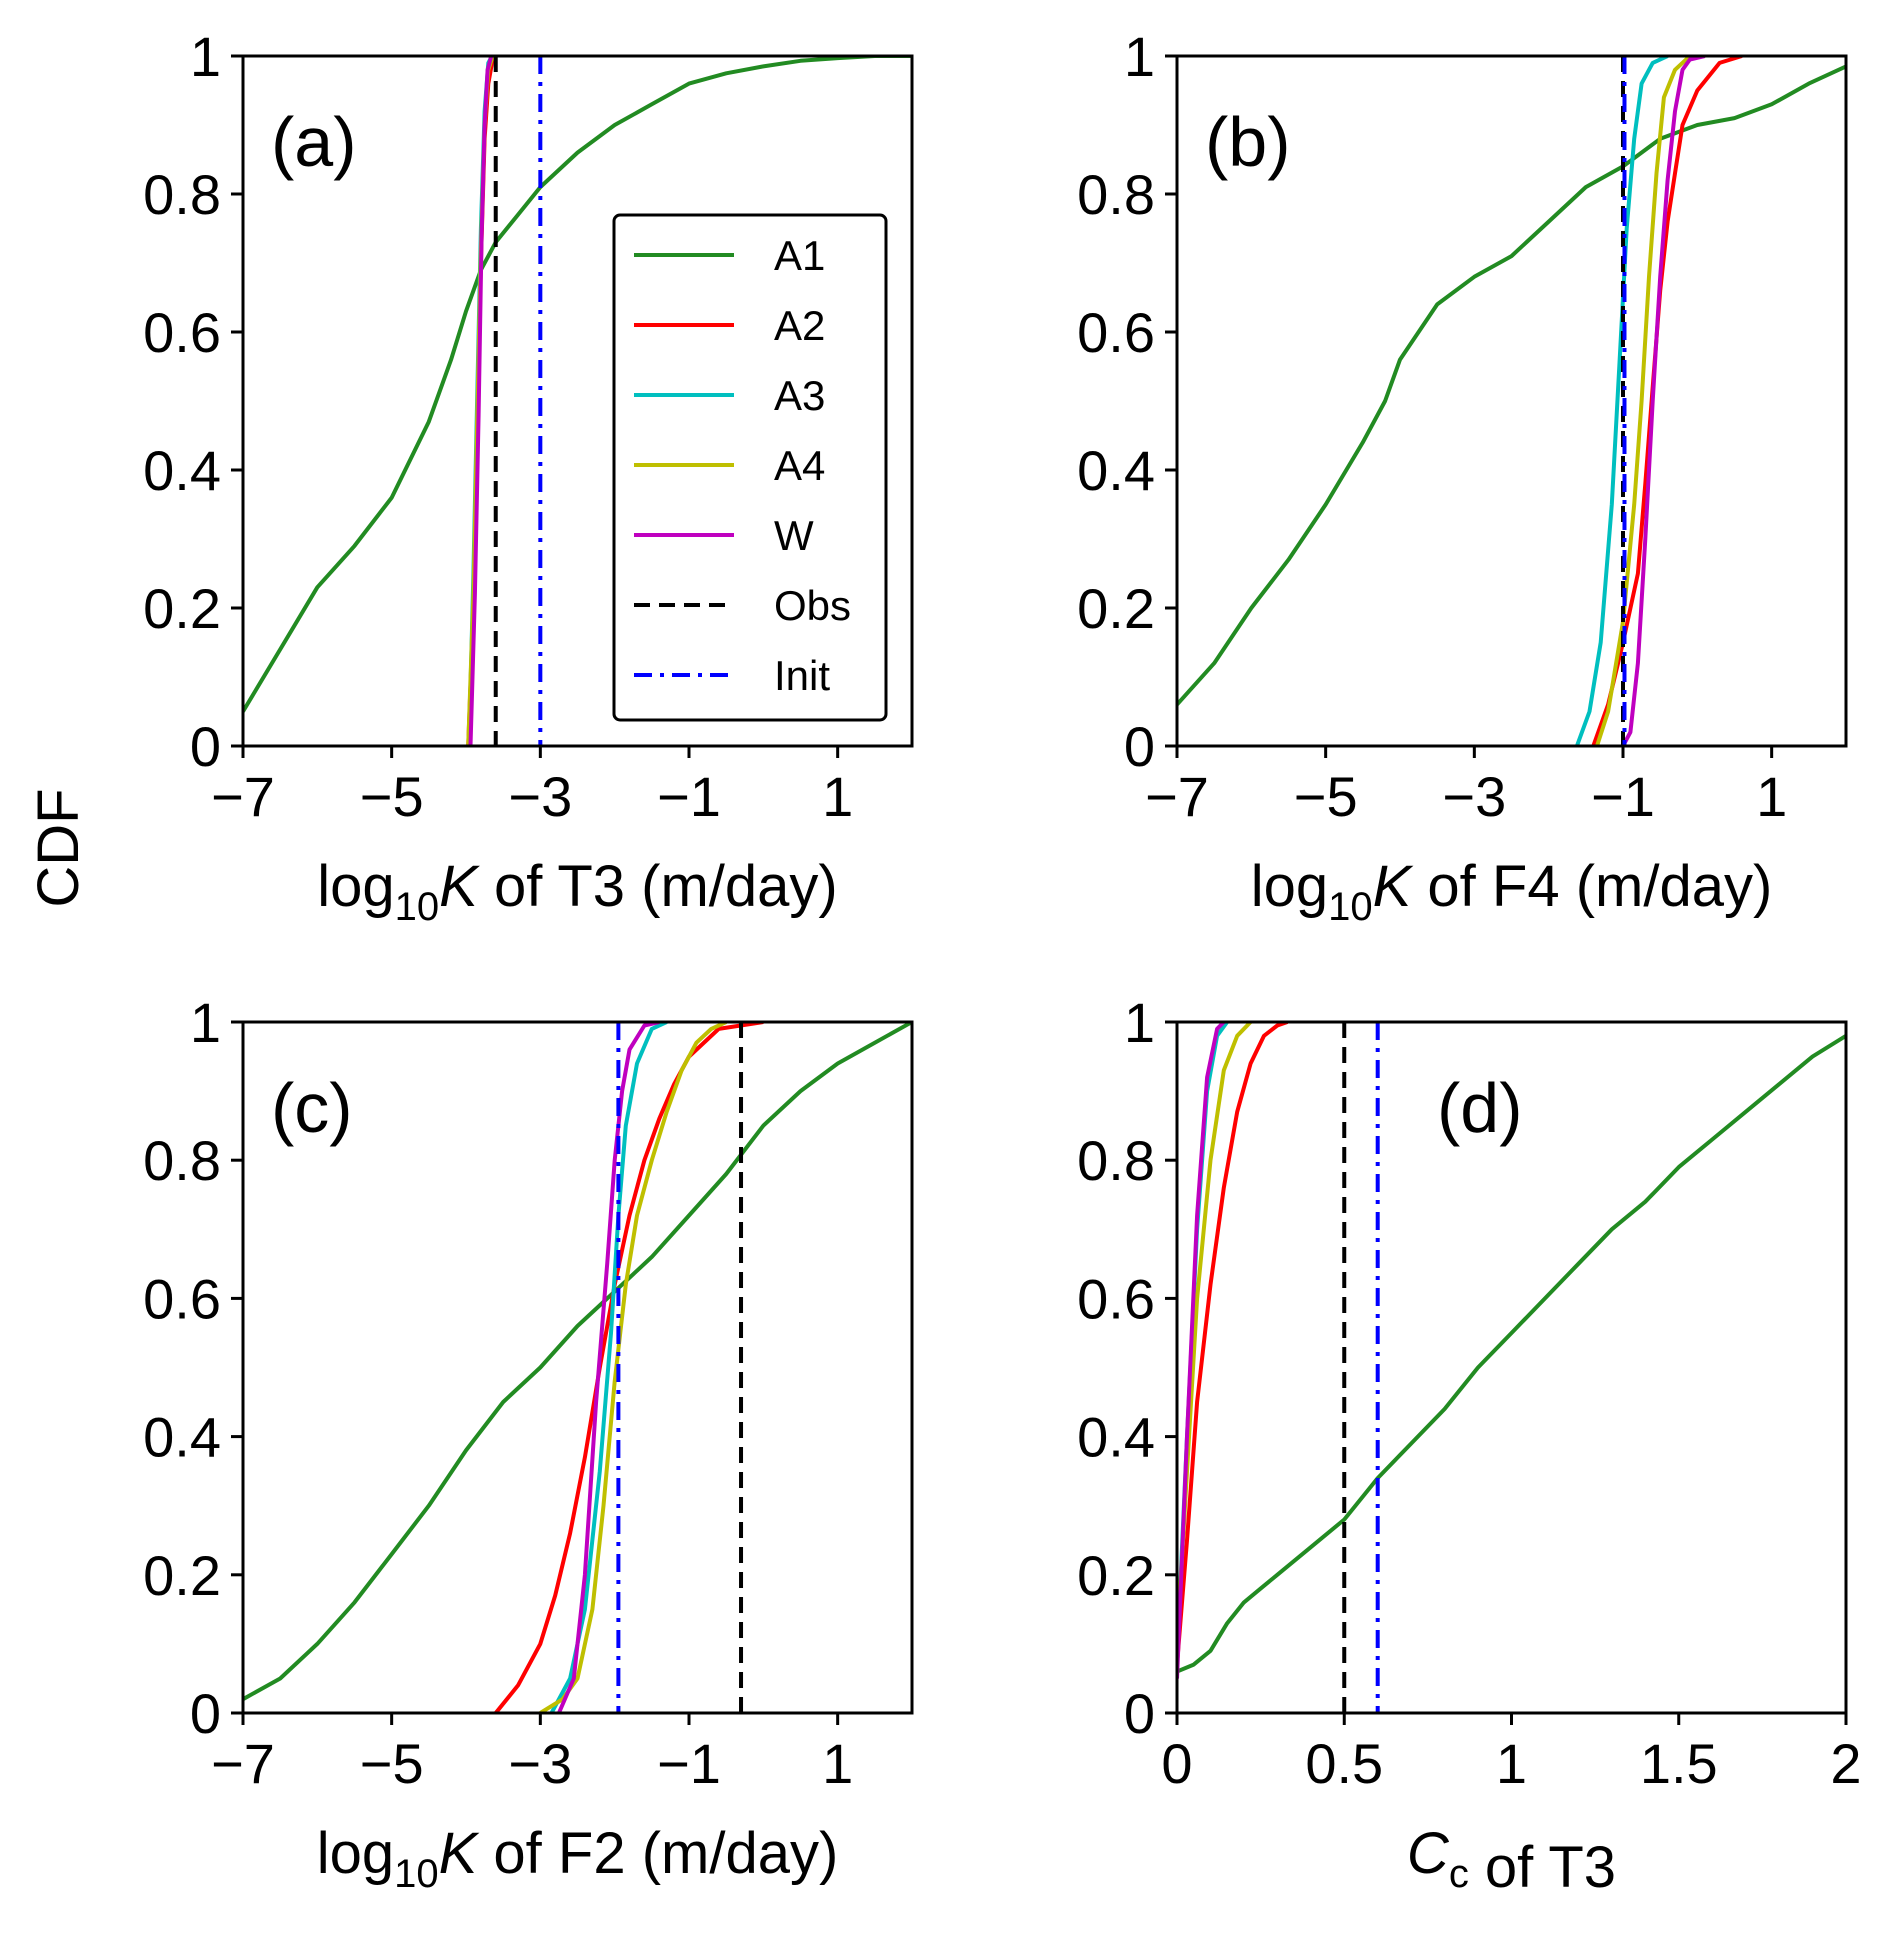  What do you see at coordinates (812, 605) in the screenshot?
I see `legend-label-obs: Obs` at bounding box center [812, 605].